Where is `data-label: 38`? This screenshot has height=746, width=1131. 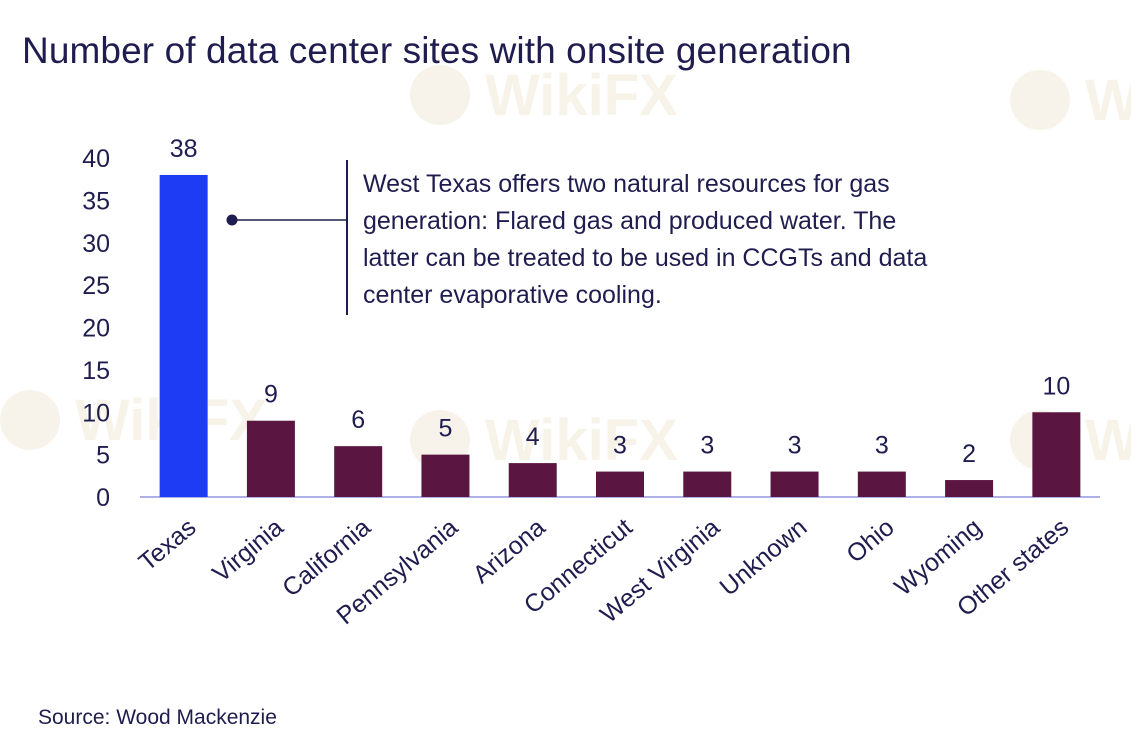
data-label: 38 is located at coordinates (184, 149).